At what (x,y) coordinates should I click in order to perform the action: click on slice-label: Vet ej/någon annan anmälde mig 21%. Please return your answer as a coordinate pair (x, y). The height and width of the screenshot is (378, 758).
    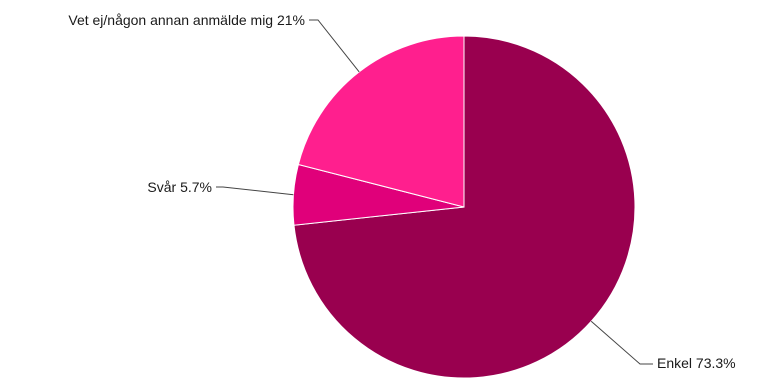
    Looking at the image, I should click on (186, 20).